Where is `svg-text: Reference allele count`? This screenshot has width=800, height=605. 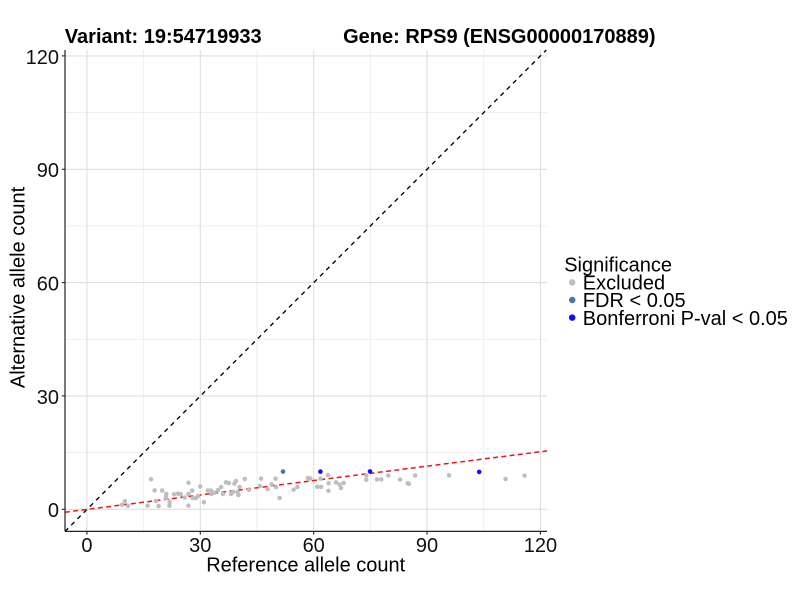
svg-text: Reference allele count is located at coordinates (305, 566).